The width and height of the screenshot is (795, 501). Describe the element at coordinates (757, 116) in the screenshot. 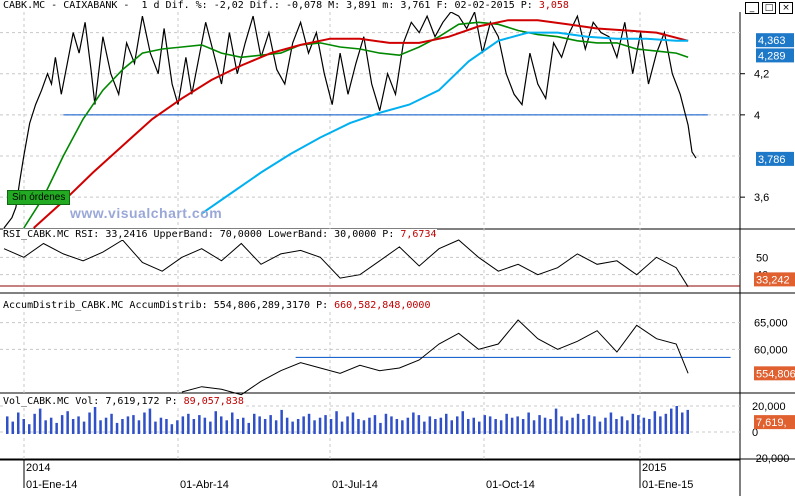

I see `price-axis-tick: 4` at that location.